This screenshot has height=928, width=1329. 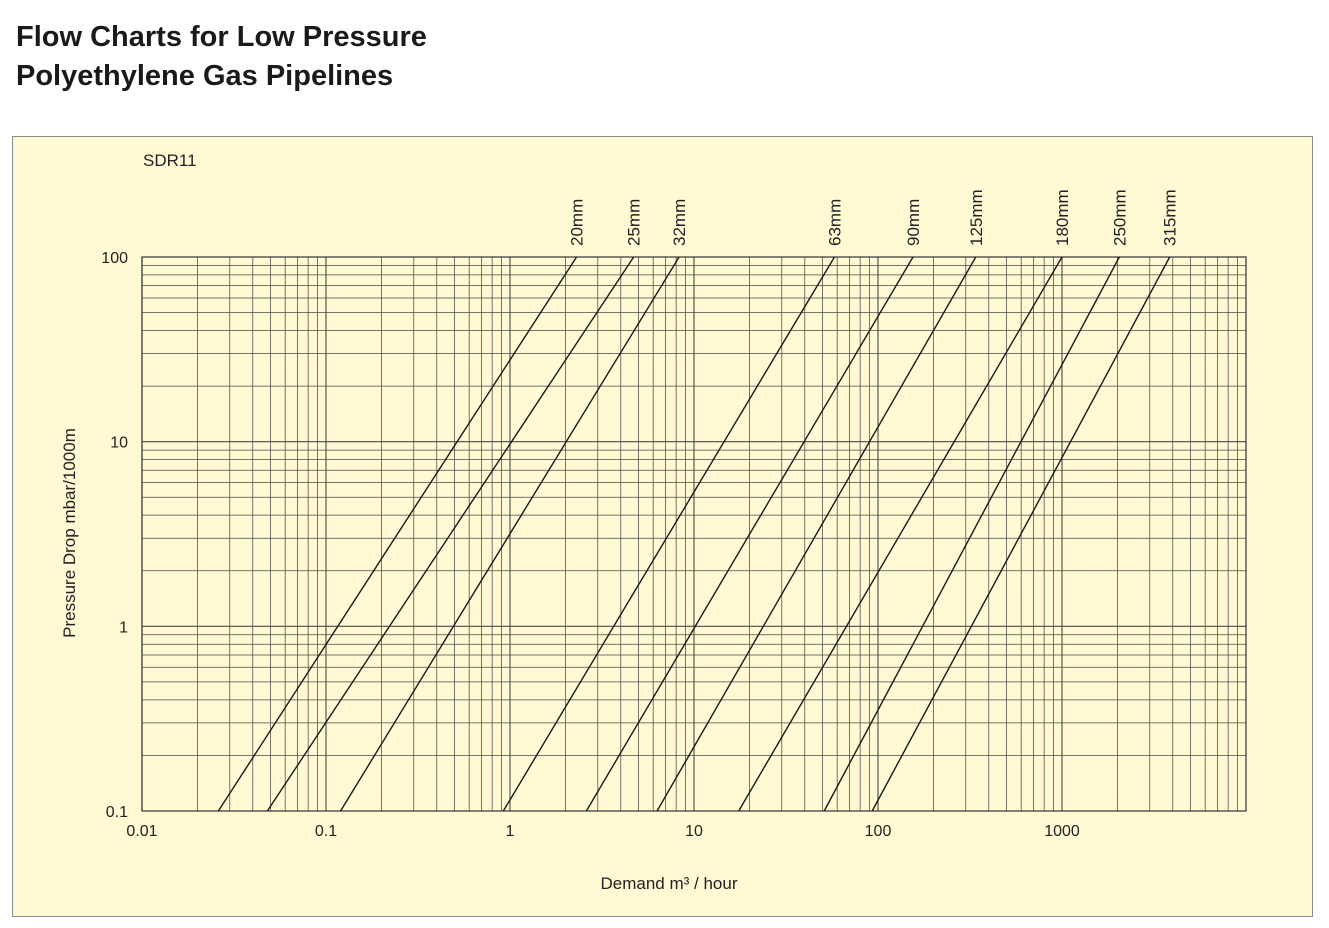 What do you see at coordinates (976, 217) in the screenshot?
I see `series-label-125mm: 125mm` at bounding box center [976, 217].